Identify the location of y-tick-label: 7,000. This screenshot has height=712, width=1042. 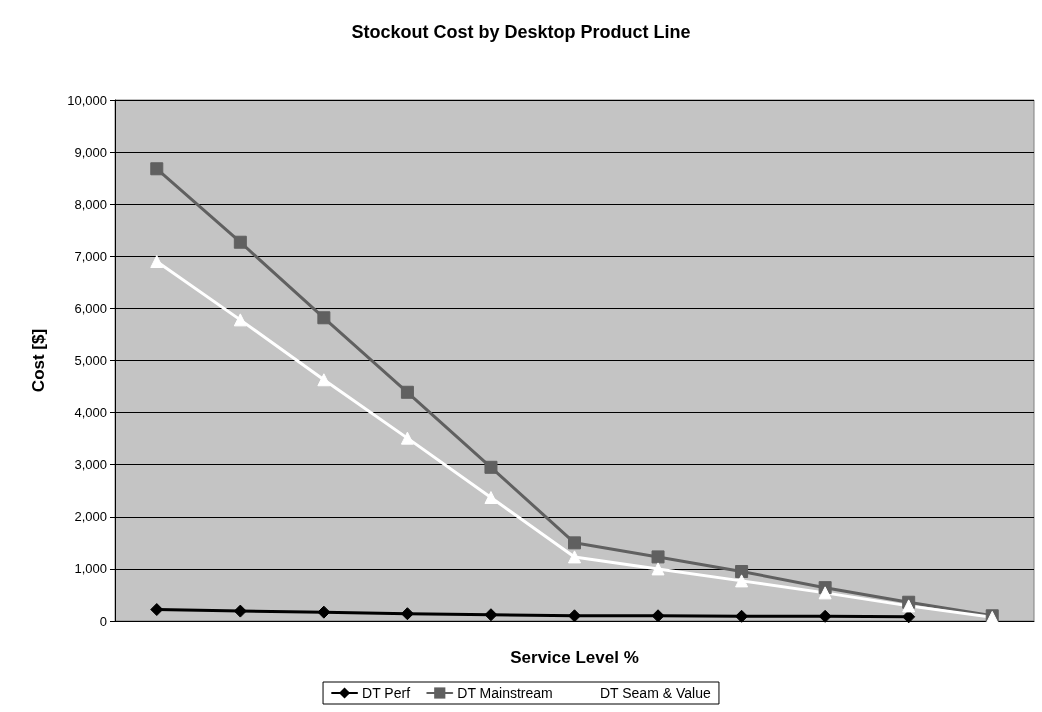
(90, 256).